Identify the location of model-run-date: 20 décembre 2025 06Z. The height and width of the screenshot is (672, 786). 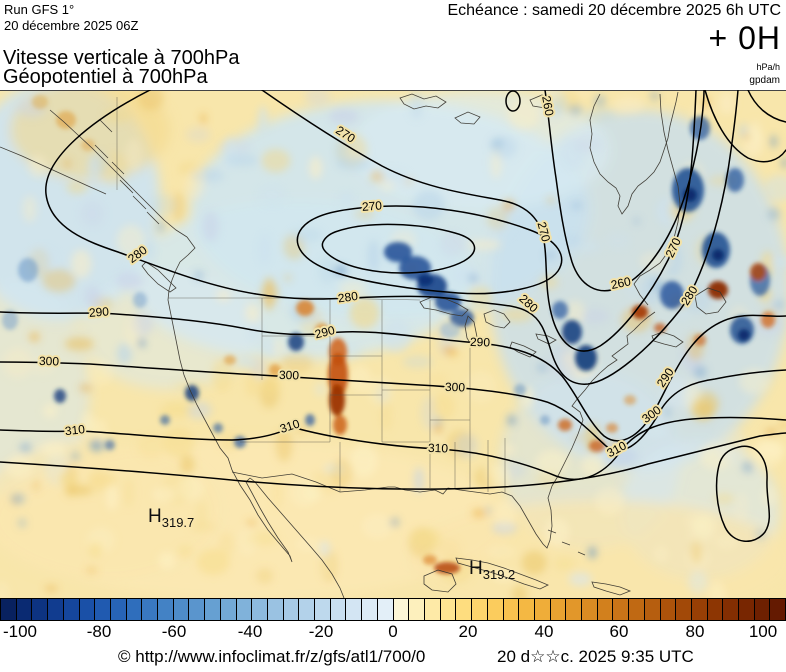
(71, 25).